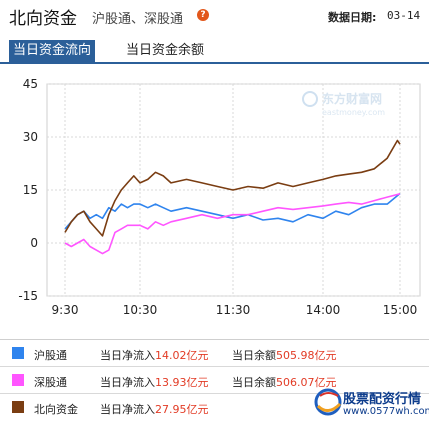 The height and width of the screenshot is (423, 429). I want to click on legend-row-sgt: 深股通 当日净流入13.93亿元 当日余额506.07亿元, so click(214, 380).